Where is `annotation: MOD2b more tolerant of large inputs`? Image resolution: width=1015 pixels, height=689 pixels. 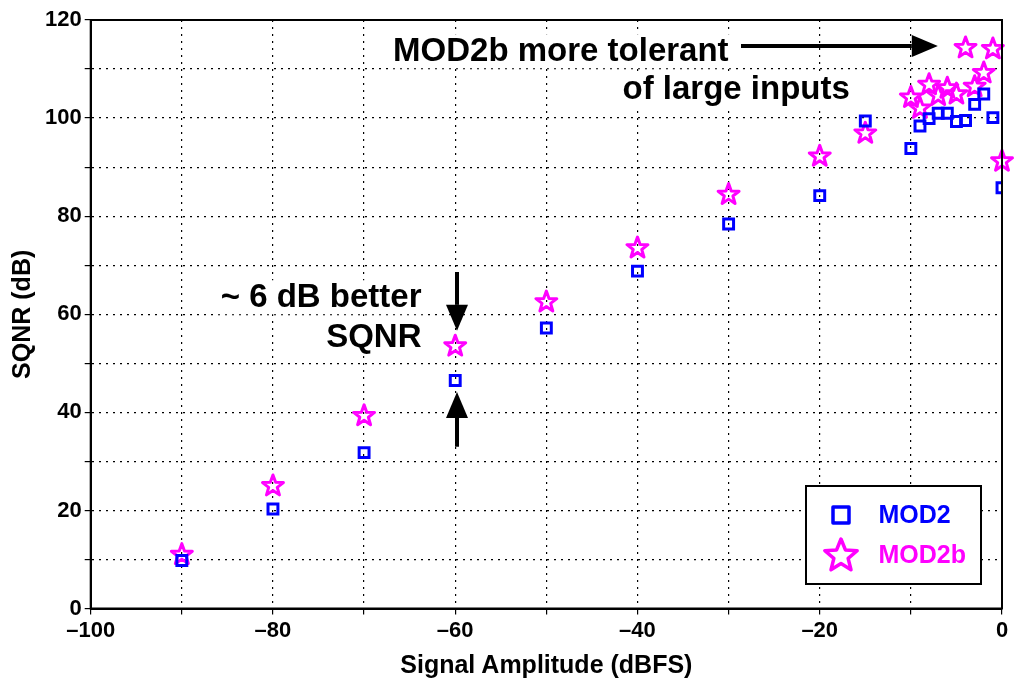 annotation: MOD2b more tolerant of large inputs is located at coordinates (621, 69).